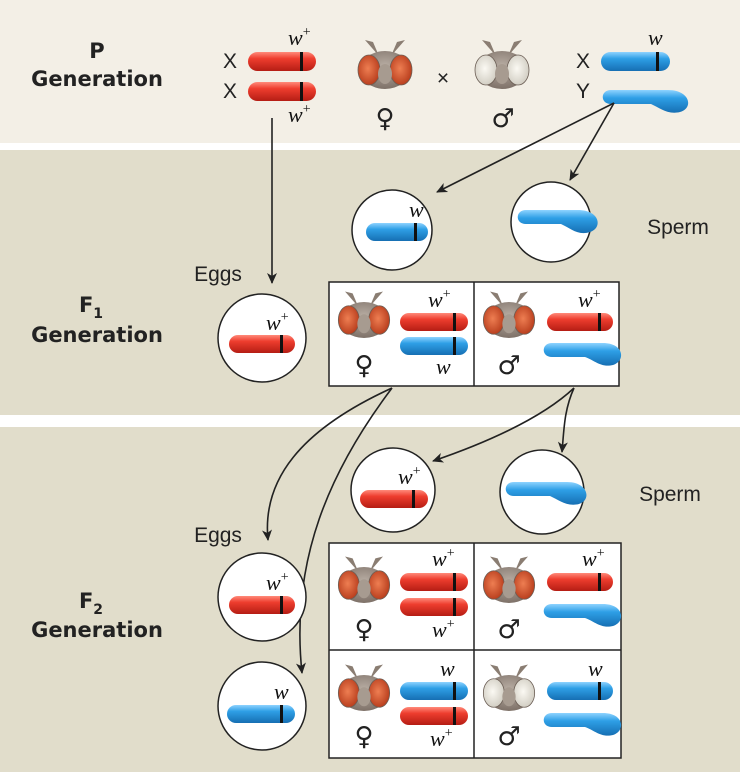 The height and width of the screenshot is (772, 740). I want to click on arrow-p-to-sperm-x, so click(525, 147).